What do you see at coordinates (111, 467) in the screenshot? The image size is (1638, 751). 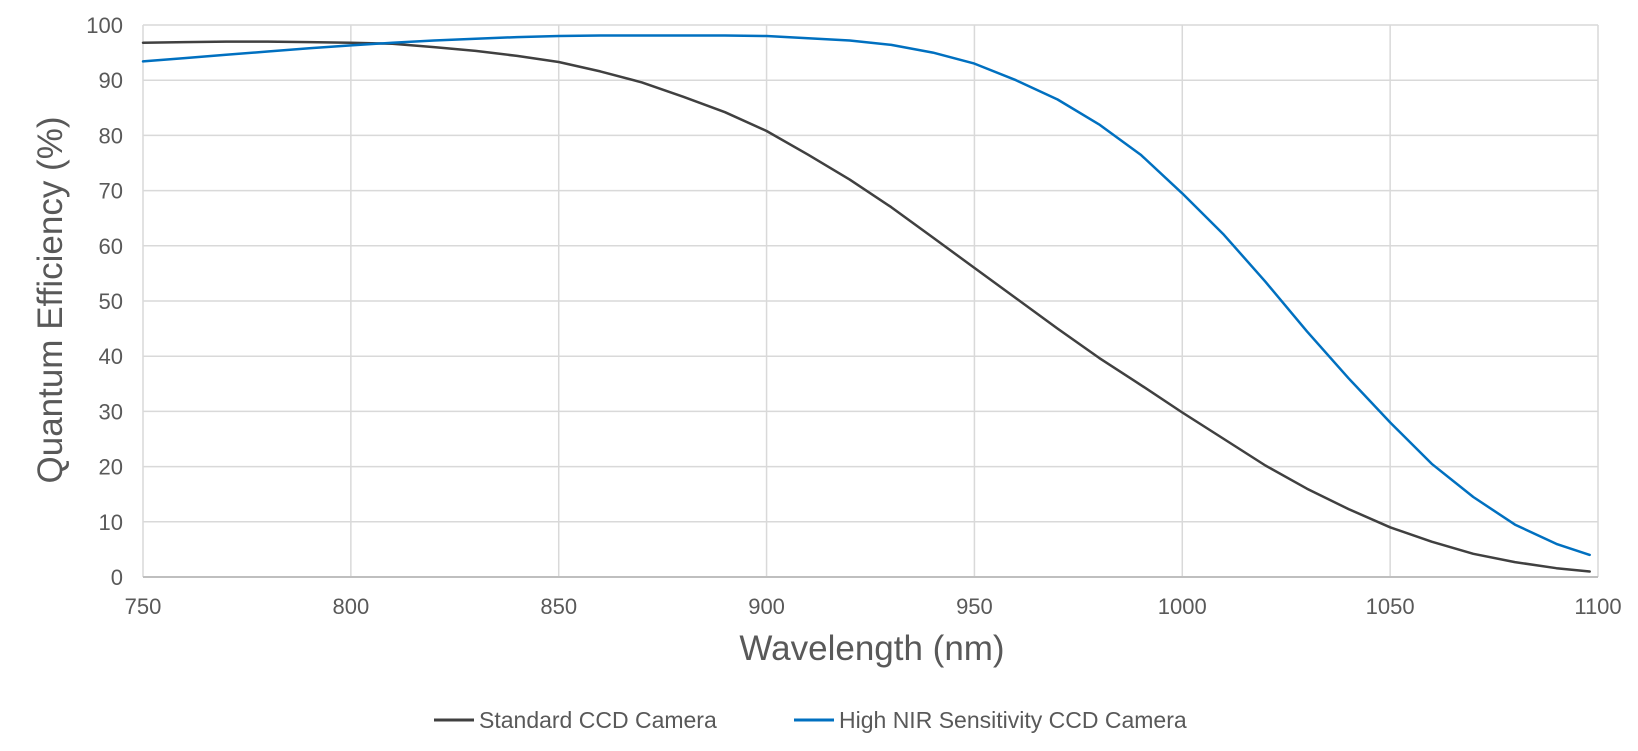 I see `y-tick-label-20: 20` at bounding box center [111, 467].